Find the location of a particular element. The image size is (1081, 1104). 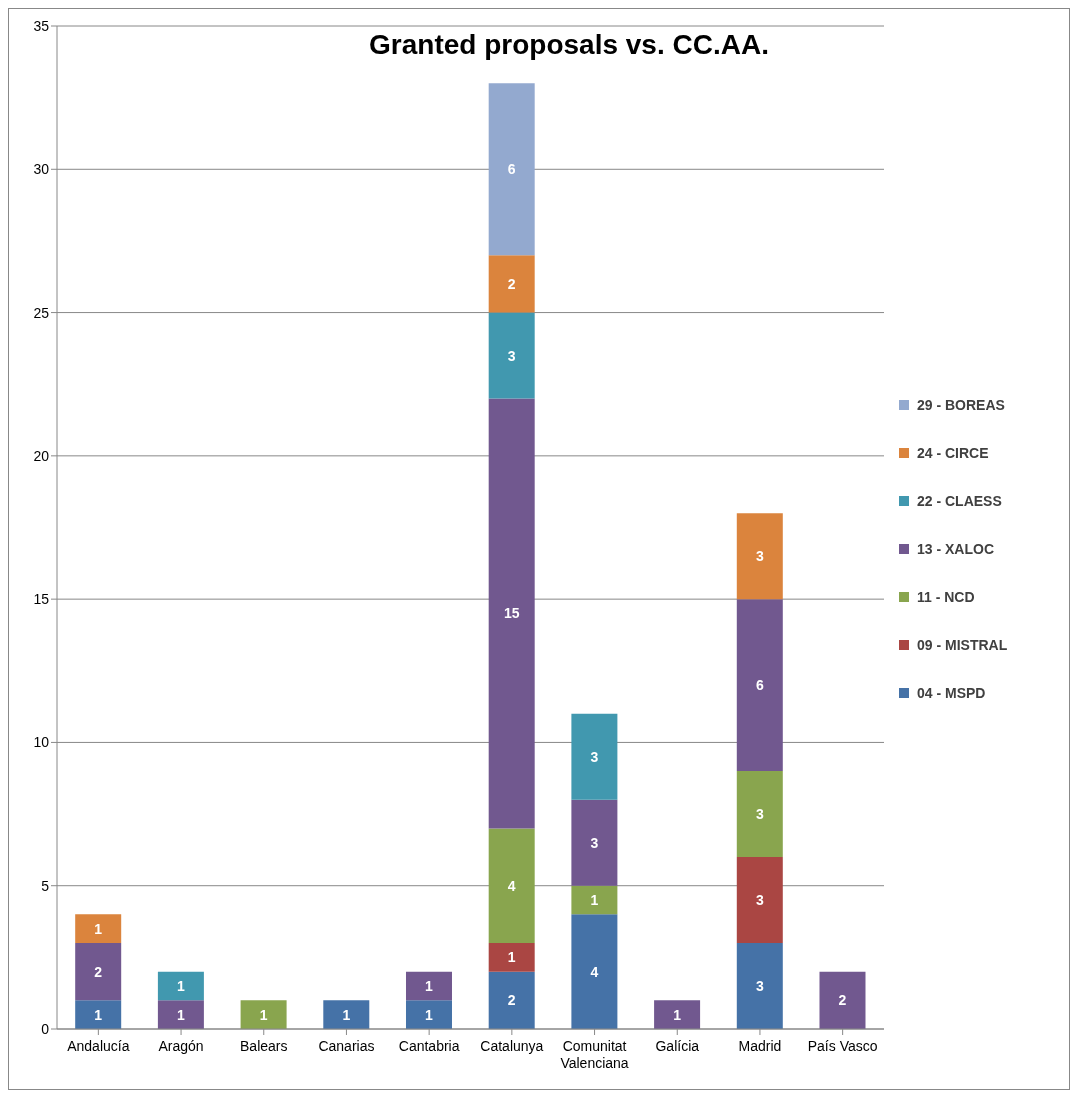

x-tick-label: Catalunya is located at coordinates (512, 1046).